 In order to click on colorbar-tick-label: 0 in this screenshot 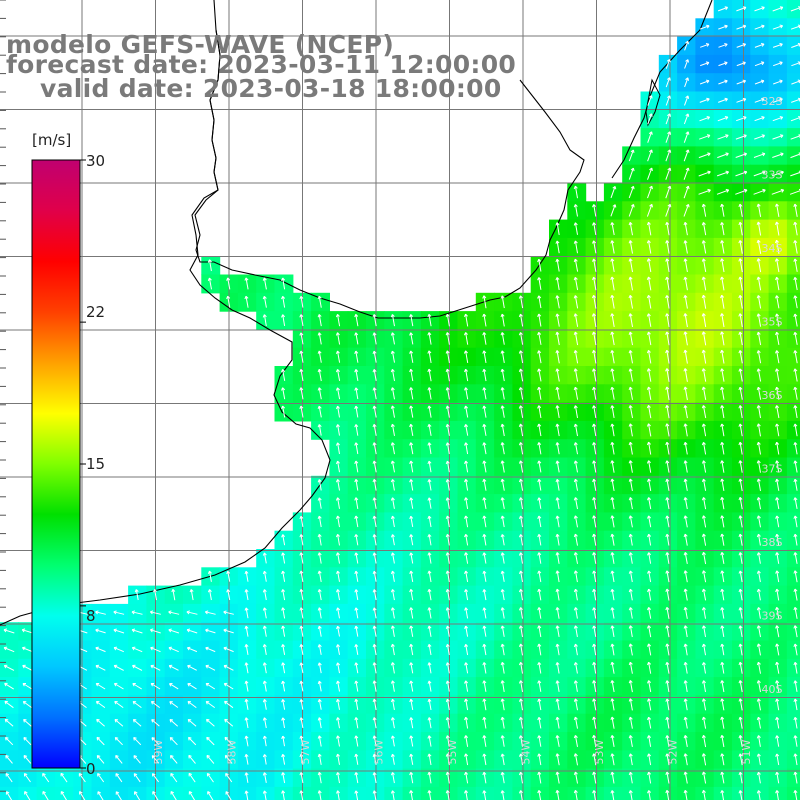, I will do `click(91, 769)`.